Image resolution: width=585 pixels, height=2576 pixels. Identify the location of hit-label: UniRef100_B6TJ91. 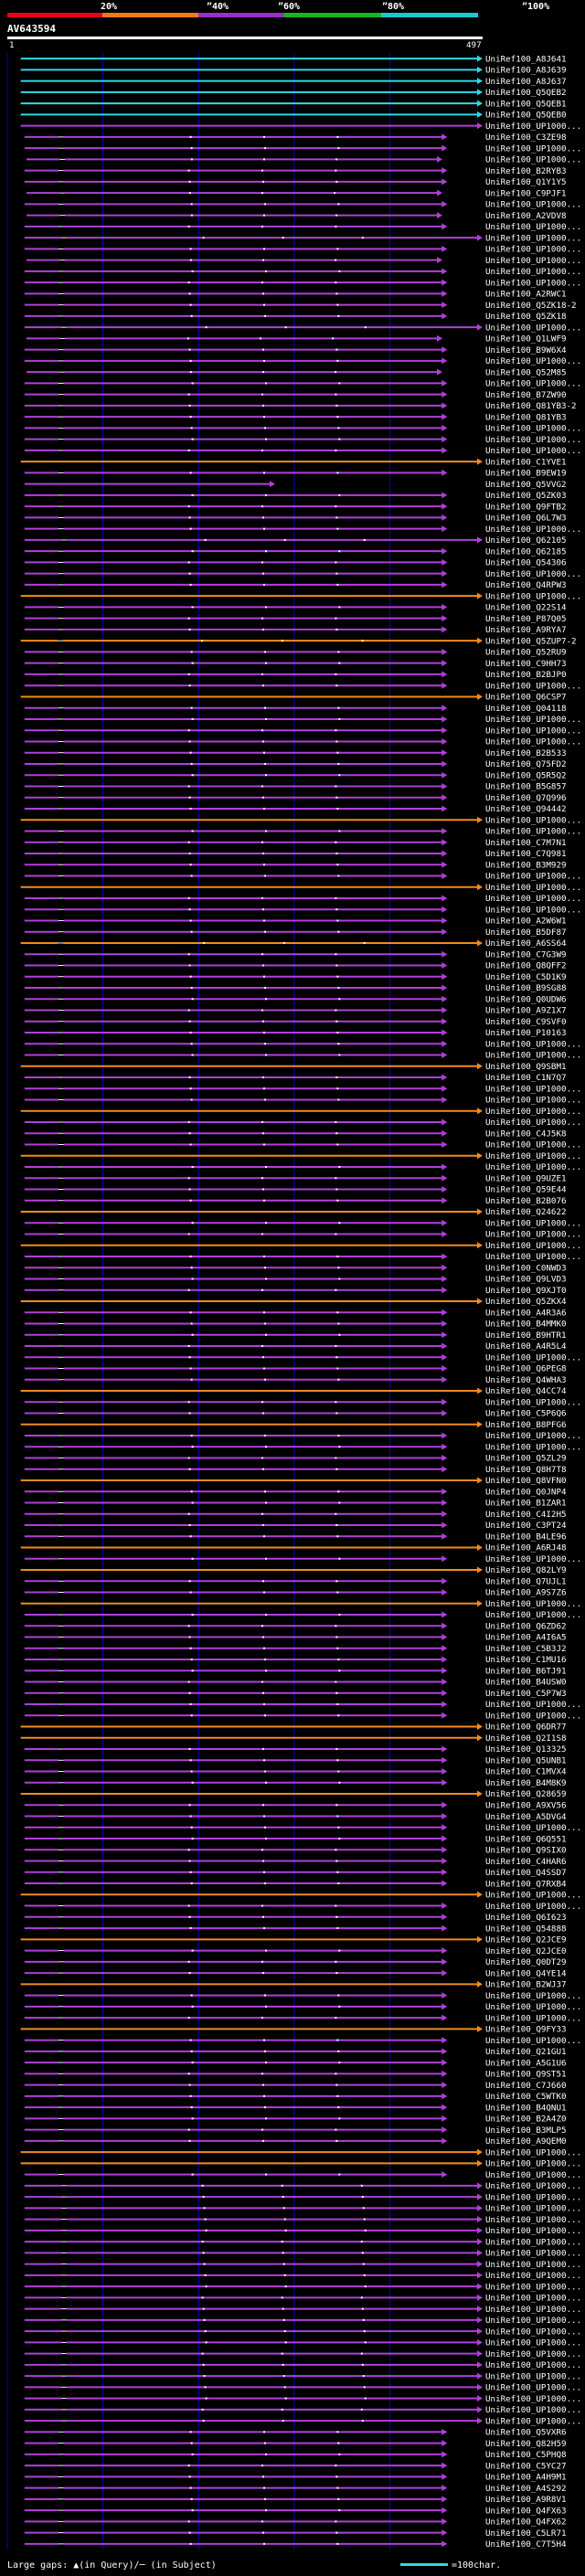
(526, 1671).